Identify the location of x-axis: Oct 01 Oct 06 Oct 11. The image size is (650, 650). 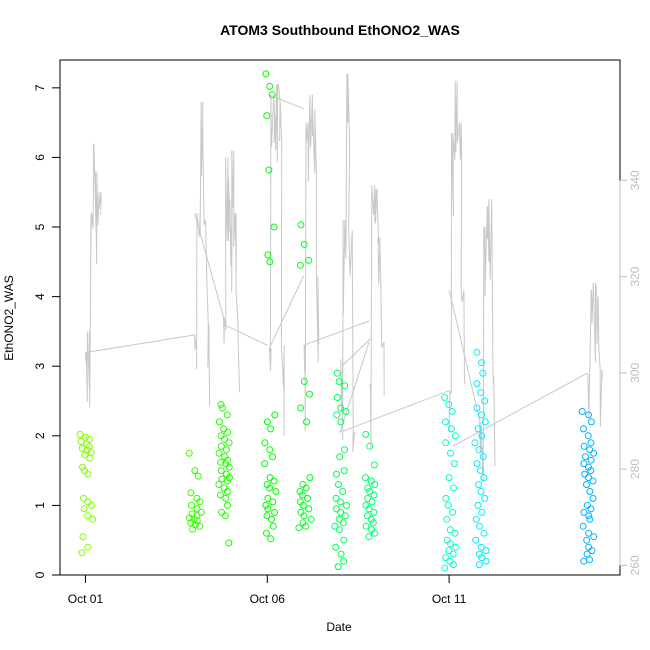
(267, 590).